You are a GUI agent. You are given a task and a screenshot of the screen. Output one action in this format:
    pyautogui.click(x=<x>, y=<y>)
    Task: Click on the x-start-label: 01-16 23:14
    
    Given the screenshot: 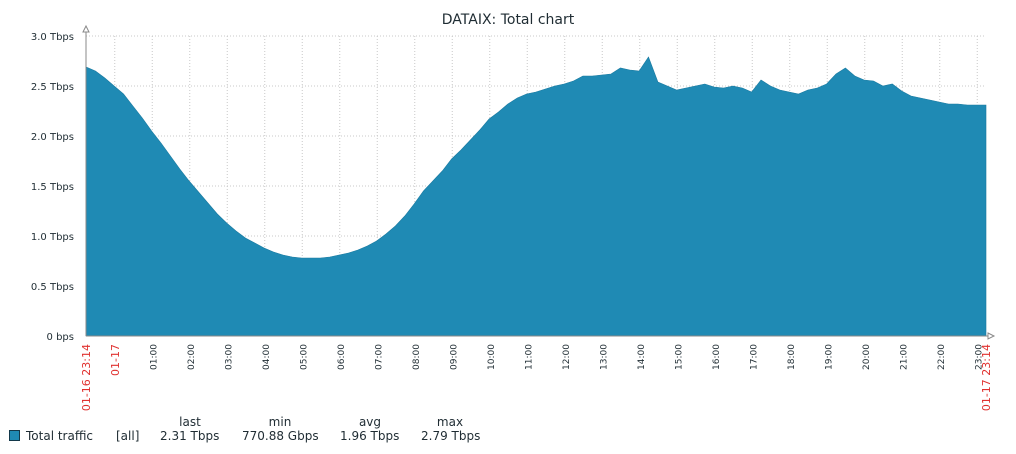 What is the action you would take?
    pyautogui.click(x=86, y=377)
    